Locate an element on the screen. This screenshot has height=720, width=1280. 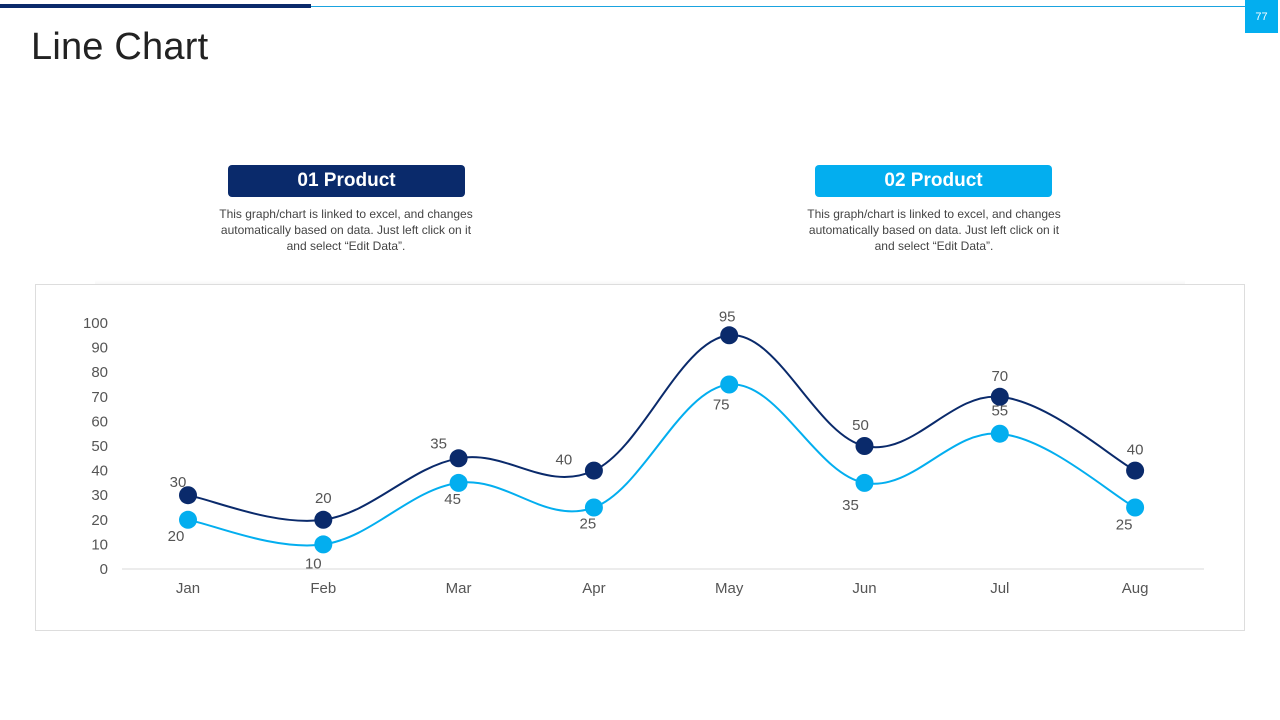
top-accent-line is located at coordinates (778, 6).